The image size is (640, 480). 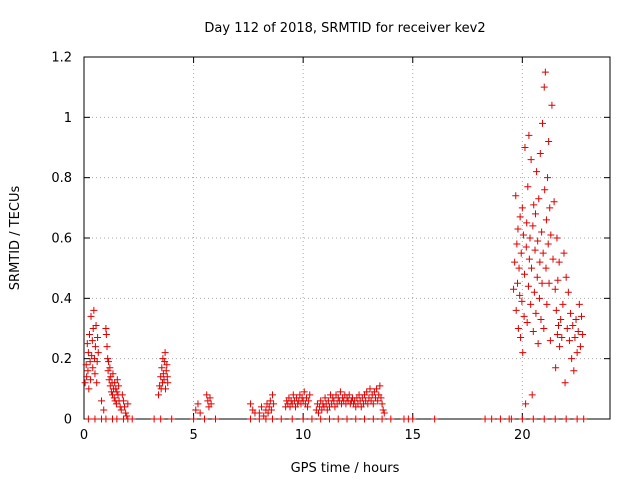 I want to click on y-tick-label: 1, so click(x=68, y=118).